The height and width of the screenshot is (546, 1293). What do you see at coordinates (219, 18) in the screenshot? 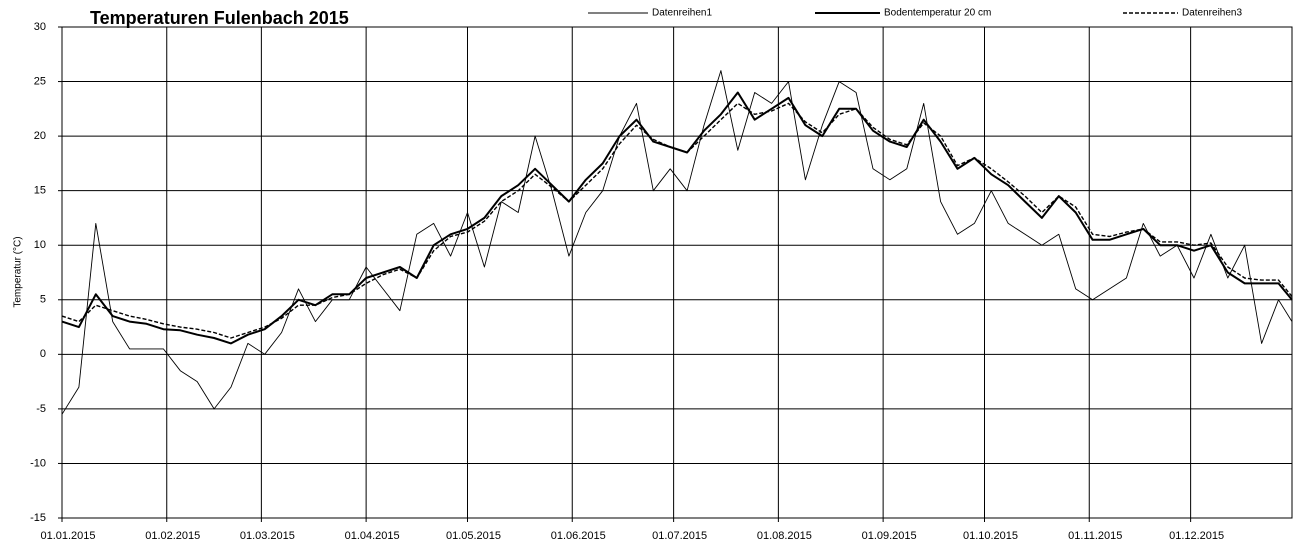
I see `chart-title: Temperaturen Fulenbach 2015` at bounding box center [219, 18].